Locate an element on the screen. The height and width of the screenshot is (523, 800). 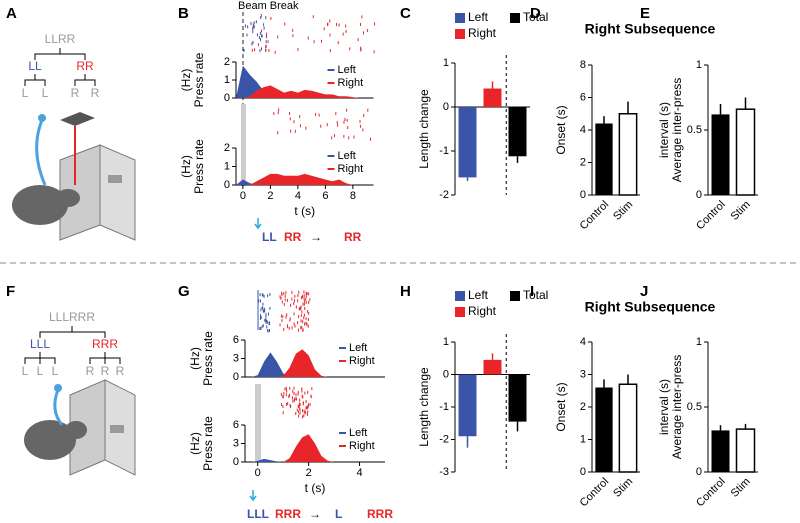
y-axis-label: interval (s) is located at coordinates (664, 130).